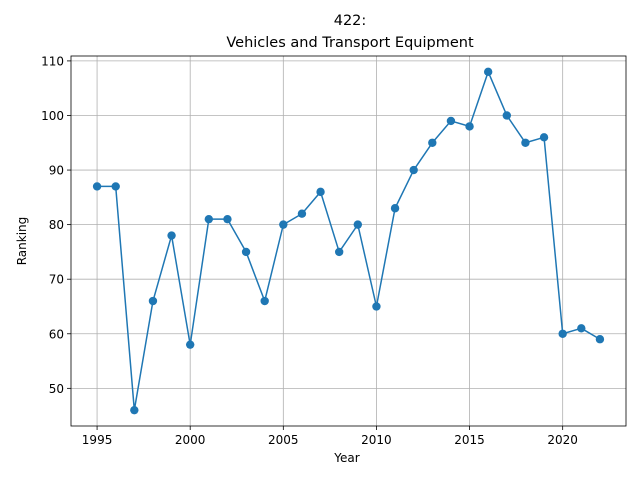 The image size is (640, 480). I want to click on y-tick-label-2: 70, so click(56, 280).